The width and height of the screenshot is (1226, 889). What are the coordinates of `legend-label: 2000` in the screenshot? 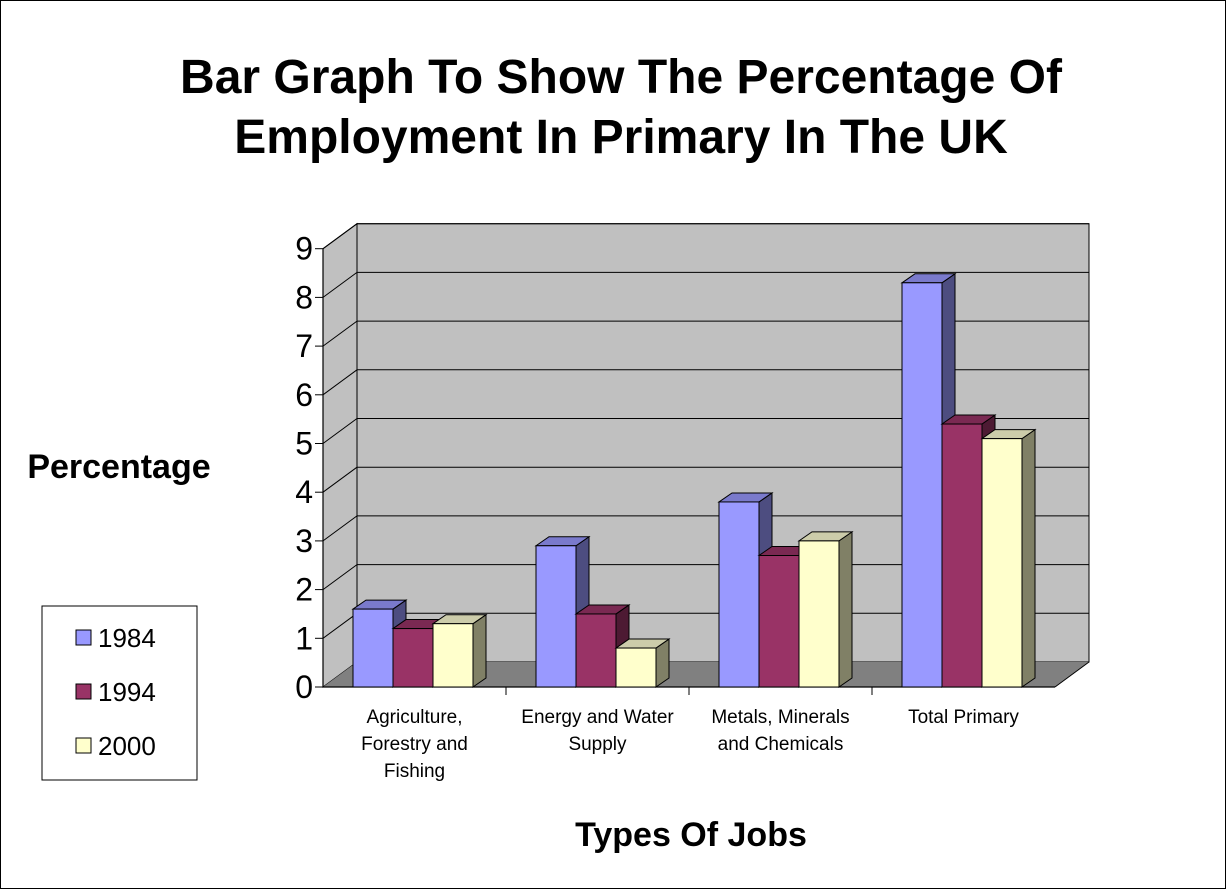 It's located at (127, 746).